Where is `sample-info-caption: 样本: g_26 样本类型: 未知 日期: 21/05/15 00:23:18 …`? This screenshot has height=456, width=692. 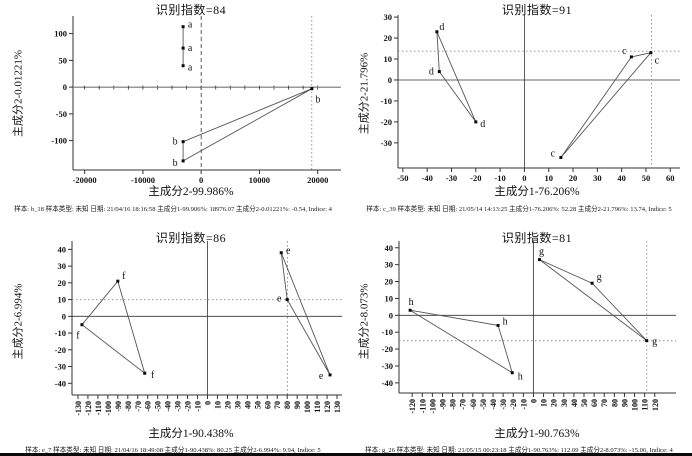
sample-info-caption: 样本: g_26 样本类型: 未知 日期: 21/05/15 00:23:18 … is located at coordinates (519, 450).